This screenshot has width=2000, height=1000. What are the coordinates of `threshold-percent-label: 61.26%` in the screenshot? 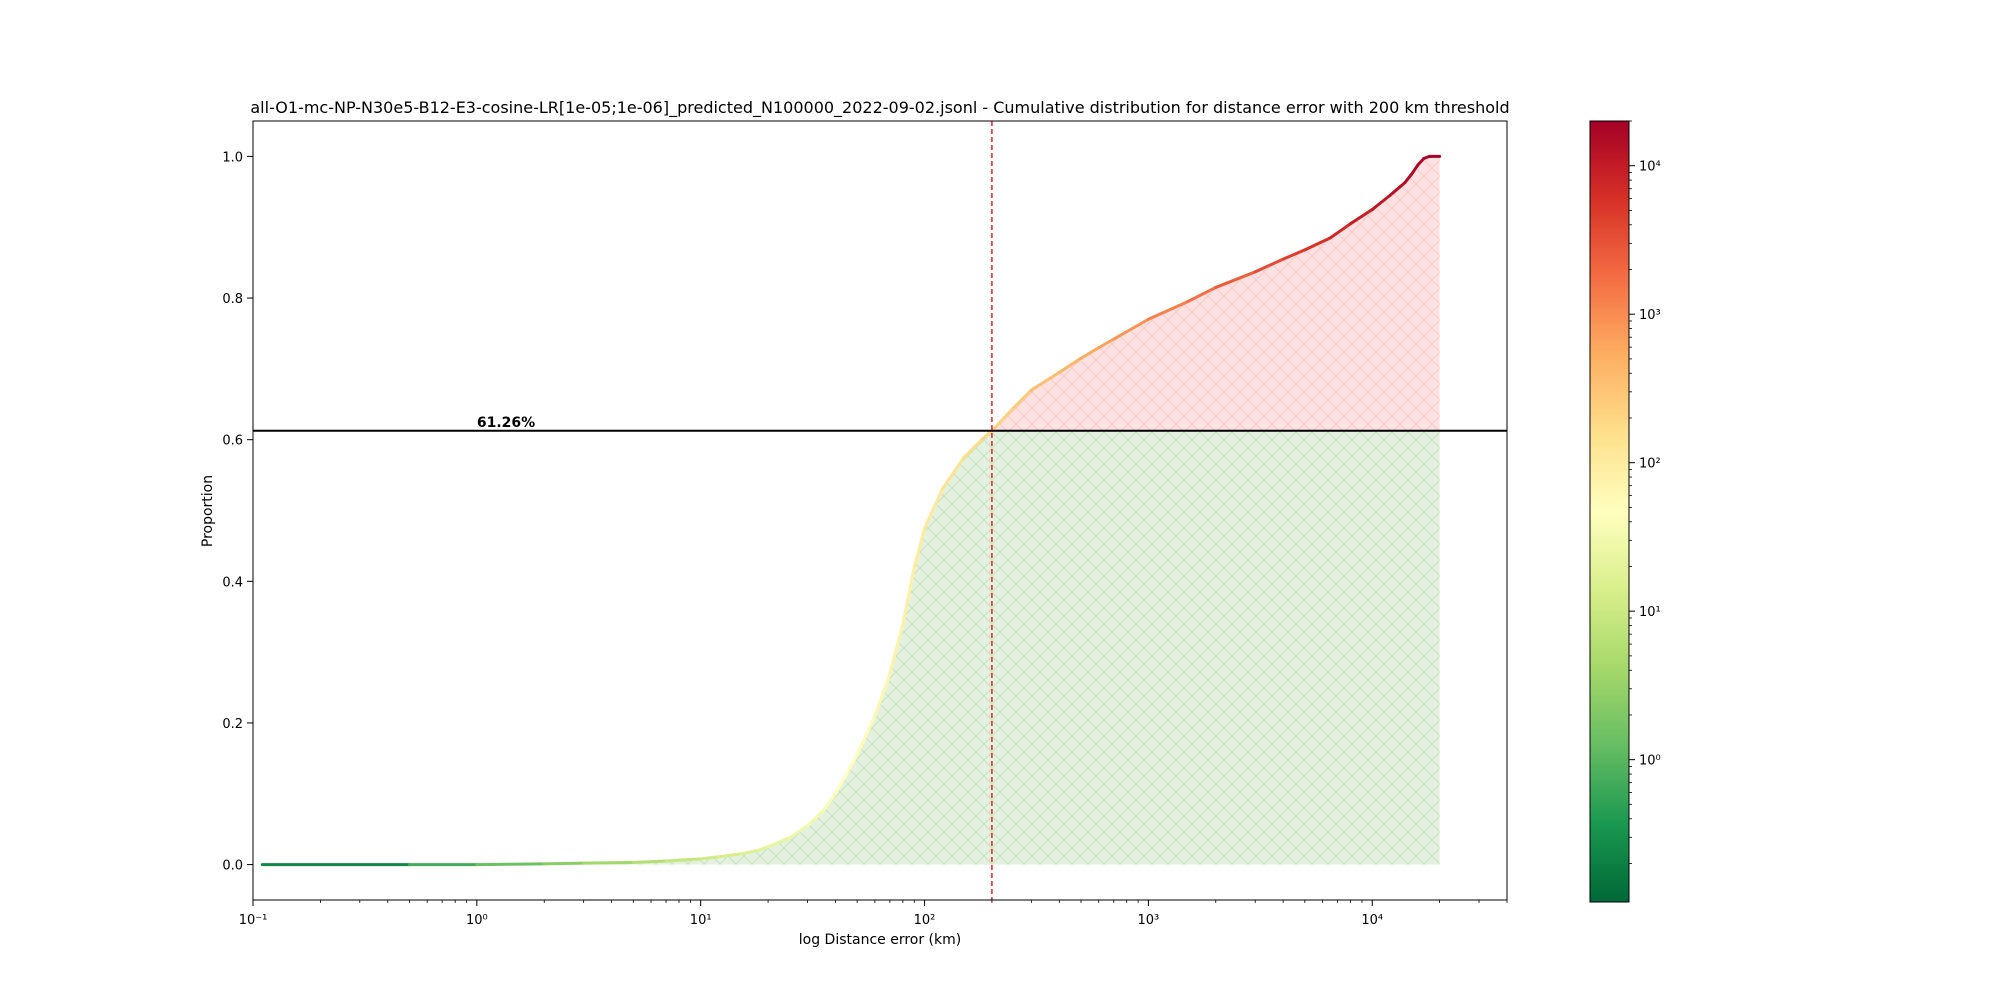 It's located at (506, 423).